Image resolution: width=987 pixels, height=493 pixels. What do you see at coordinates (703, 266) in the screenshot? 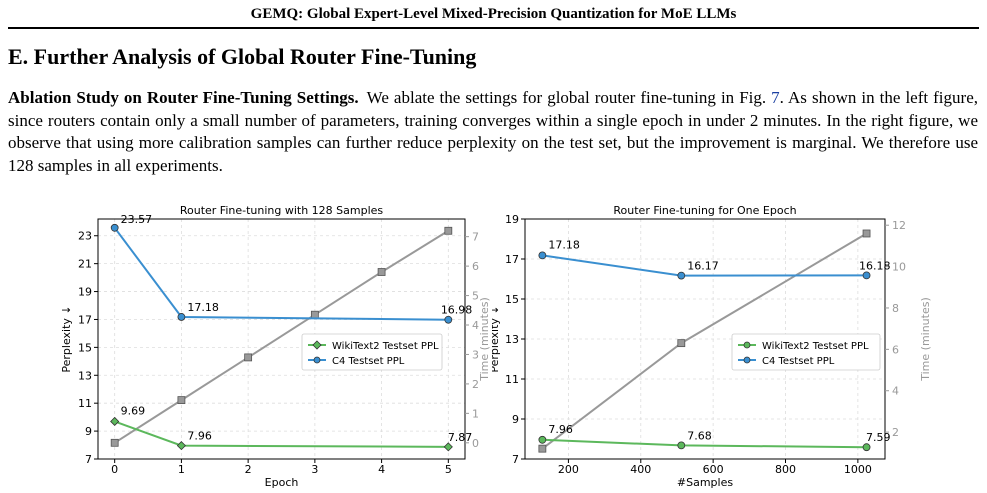
I see `data-label: 16.17` at bounding box center [703, 266].